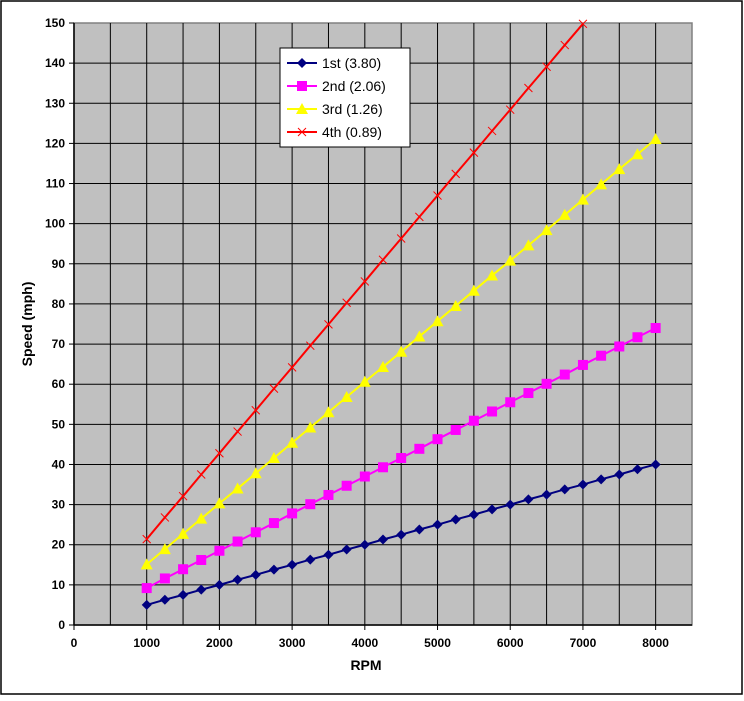 The image size is (744, 701). Describe the element at coordinates (146, 643) in the screenshot. I see `x-tick-label: 1000` at that location.